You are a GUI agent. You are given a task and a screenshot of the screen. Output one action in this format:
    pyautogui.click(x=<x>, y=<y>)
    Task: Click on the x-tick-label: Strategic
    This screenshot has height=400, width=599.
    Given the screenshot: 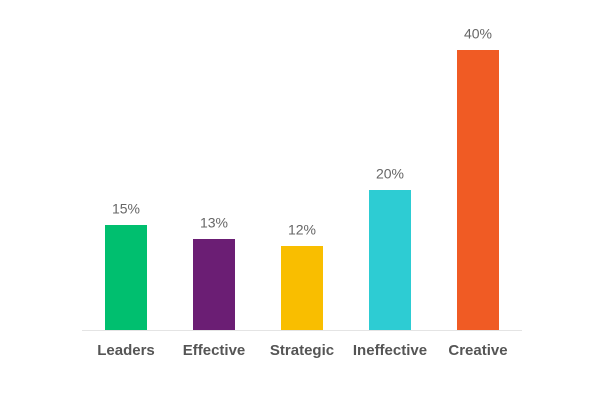 What is the action you would take?
    pyautogui.click(x=302, y=350)
    